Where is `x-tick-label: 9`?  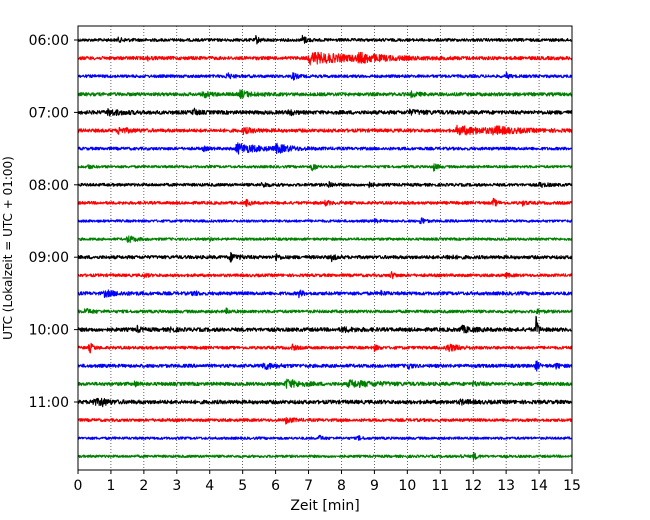 x-tick-label: 9 is located at coordinates (374, 486).